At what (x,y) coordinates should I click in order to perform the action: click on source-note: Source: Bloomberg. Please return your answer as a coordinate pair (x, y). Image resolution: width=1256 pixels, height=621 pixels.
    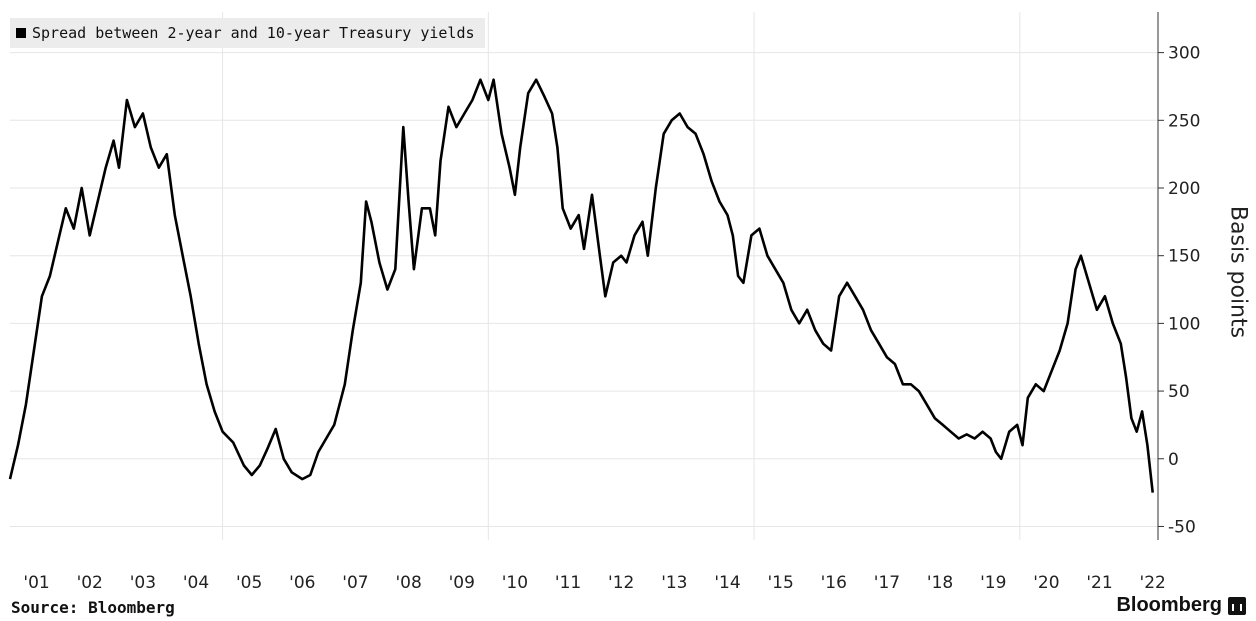
    Looking at the image, I should click on (93, 607).